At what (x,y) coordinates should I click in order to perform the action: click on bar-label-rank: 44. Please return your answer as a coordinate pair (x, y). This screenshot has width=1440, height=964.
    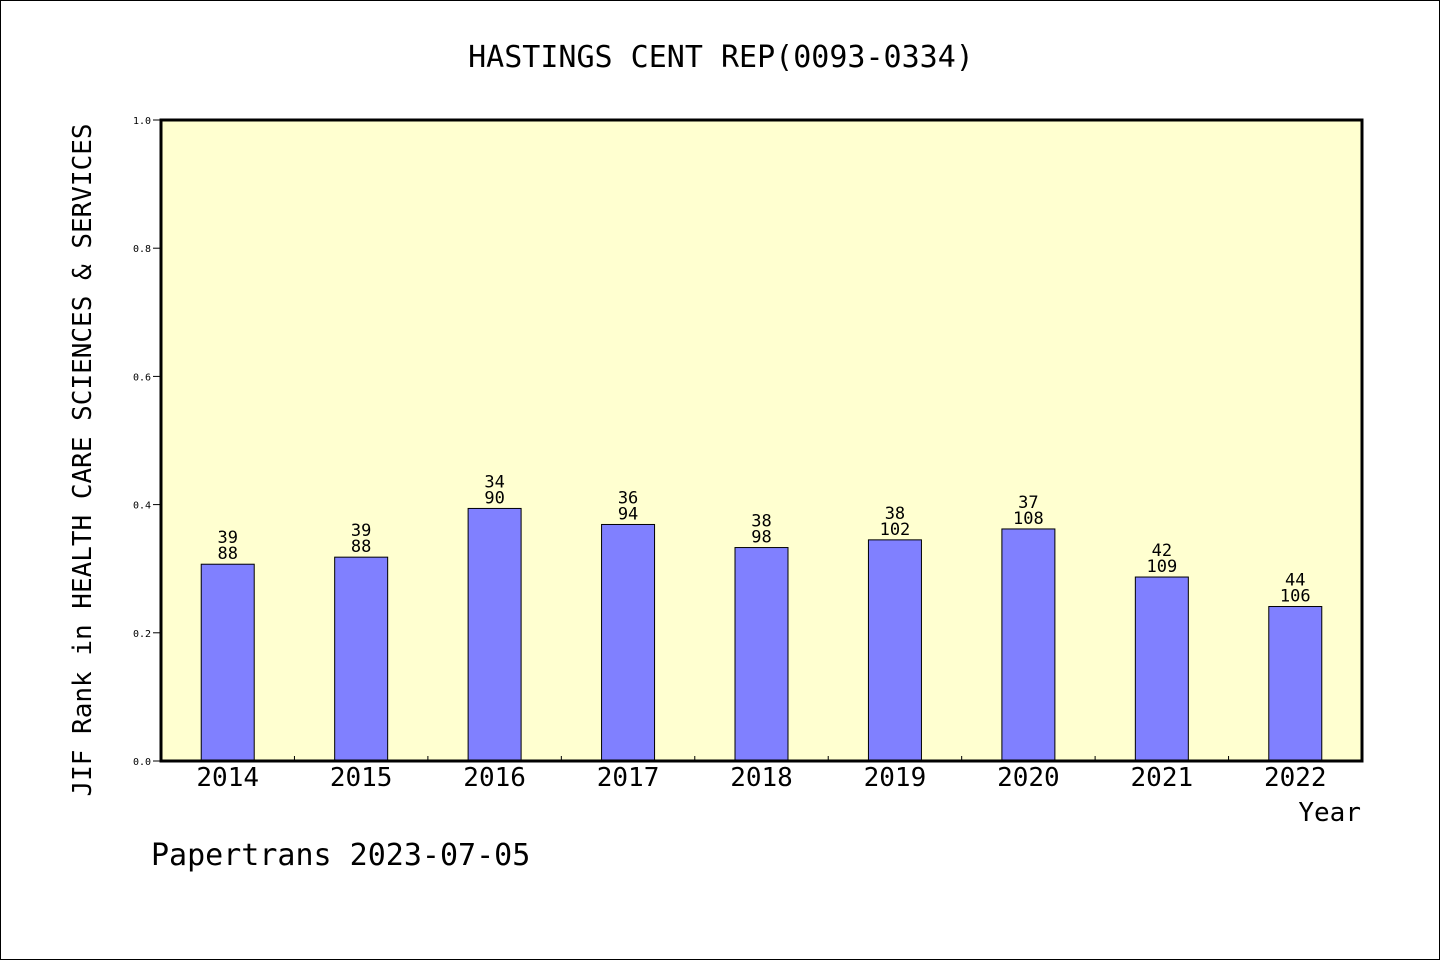
    Looking at the image, I should click on (1295, 581).